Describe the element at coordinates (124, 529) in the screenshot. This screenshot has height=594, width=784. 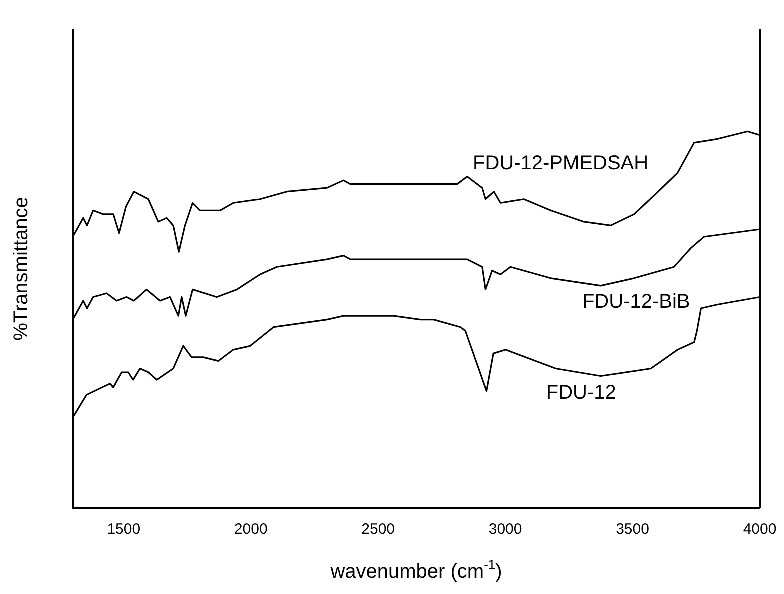
I see `x-tick-label: 1500` at that location.